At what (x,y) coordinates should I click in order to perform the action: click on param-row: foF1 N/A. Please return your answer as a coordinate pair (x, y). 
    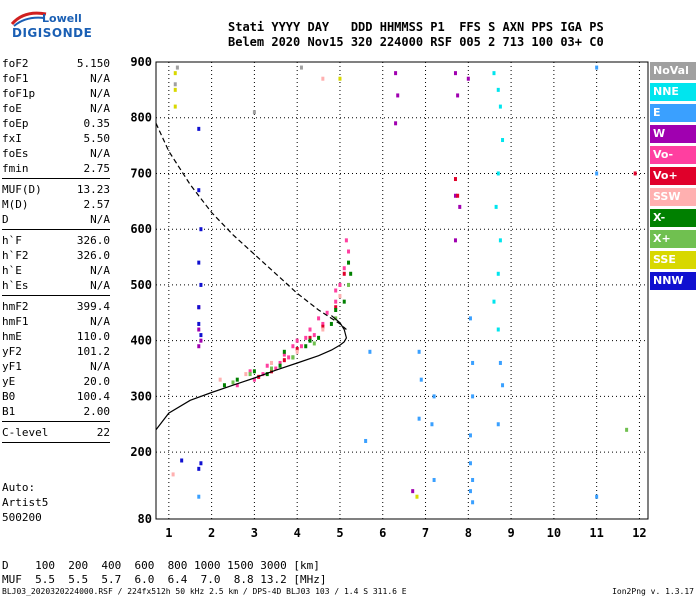
    Looking at the image, I should click on (56, 78).